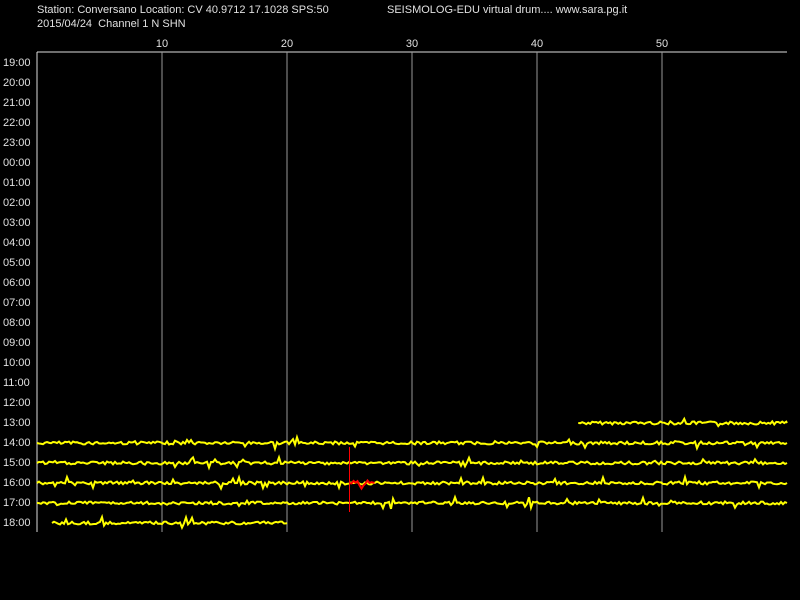 The height and width of the screenshot is (600, 800). Describe the element at coordinates (17, 463) in the screenshot. I see `hour-label: 15:00` at that location.